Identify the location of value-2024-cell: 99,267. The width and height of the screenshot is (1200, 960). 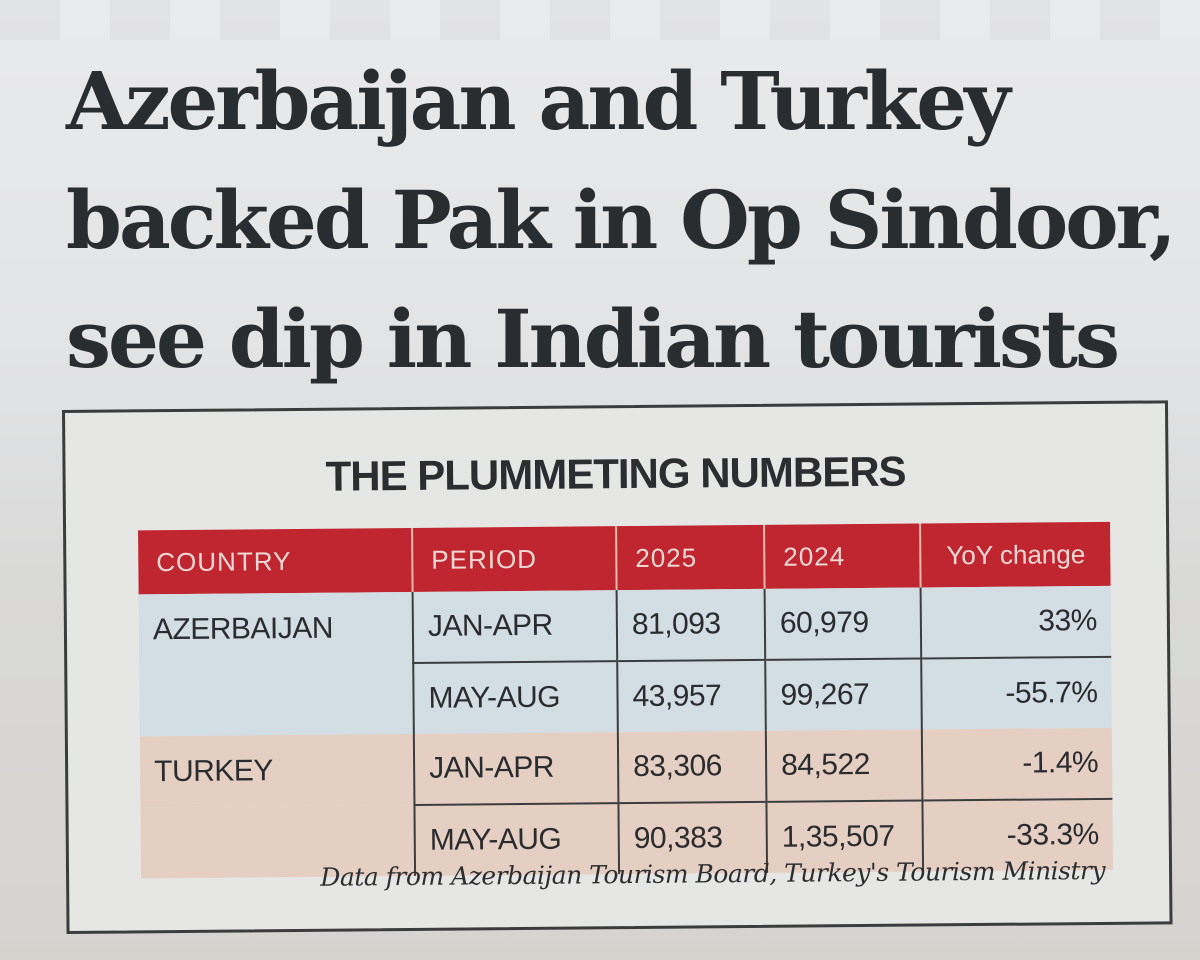
(843, 694).